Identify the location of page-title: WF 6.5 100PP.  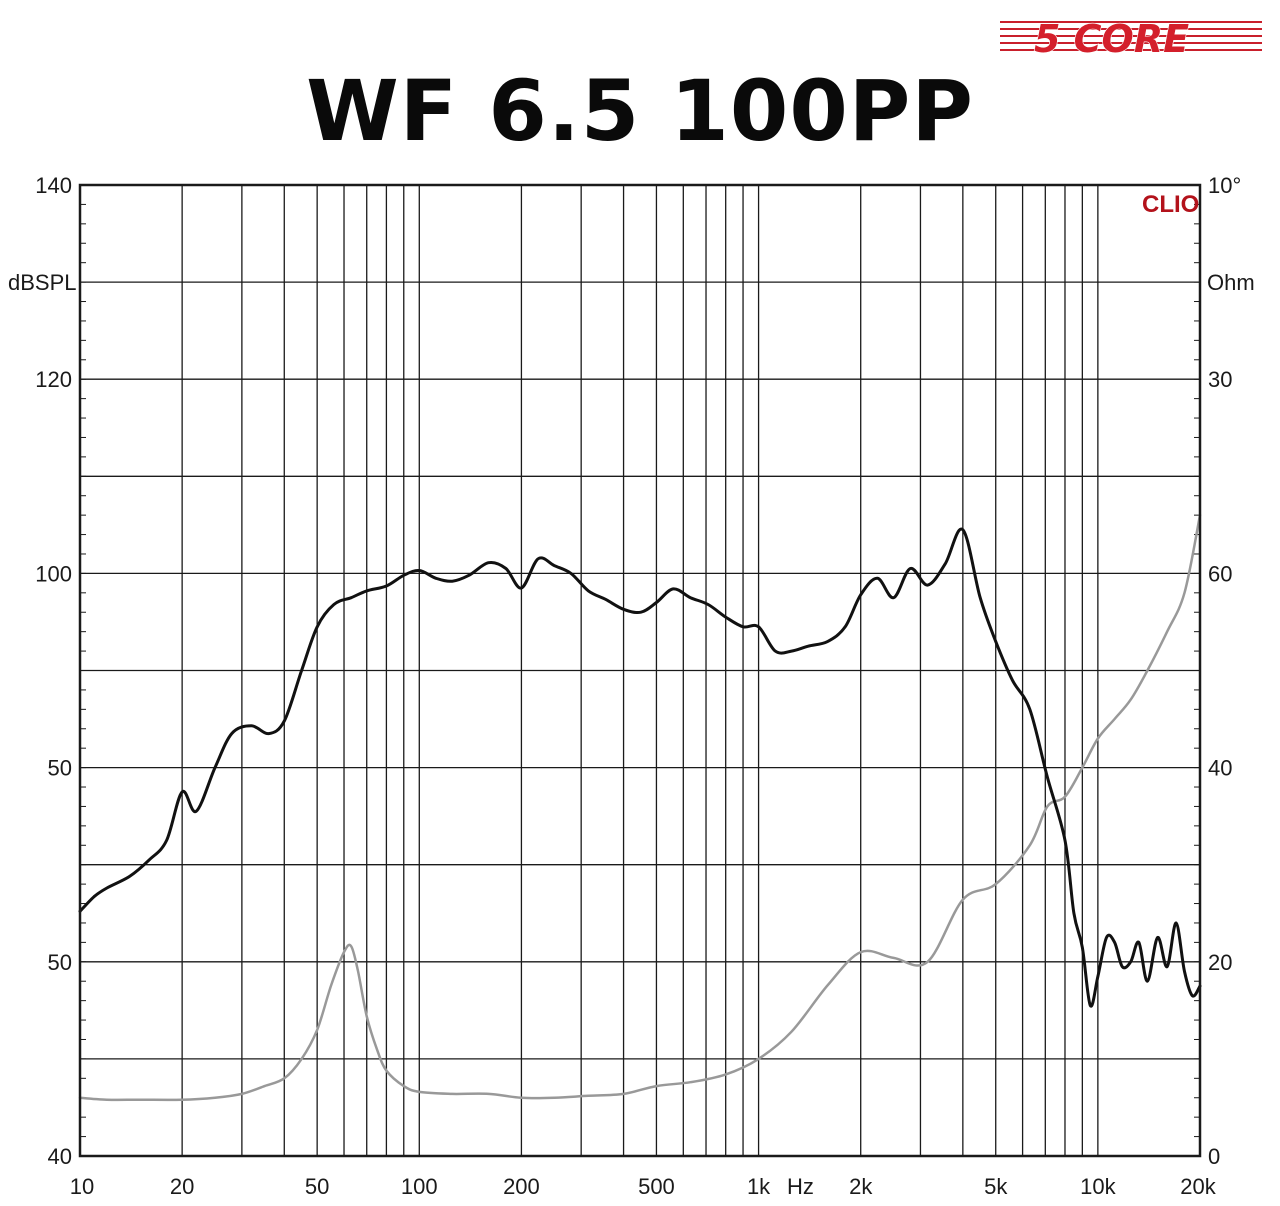
(640, 111).